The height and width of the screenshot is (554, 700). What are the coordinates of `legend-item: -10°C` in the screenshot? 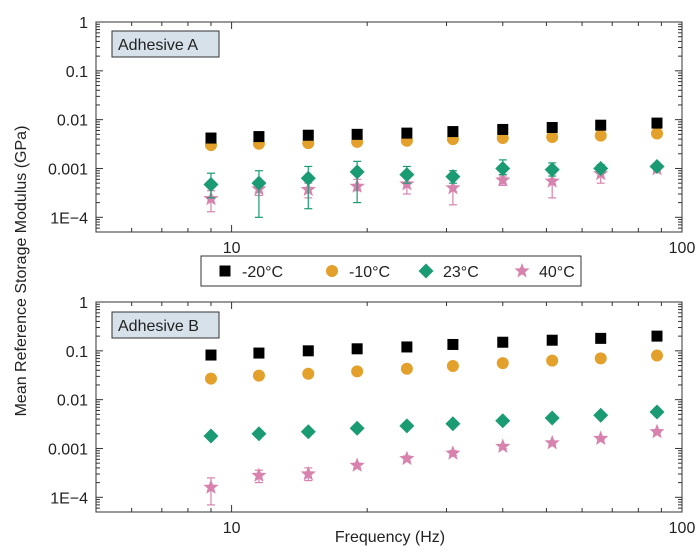 It's located at (358, 272).